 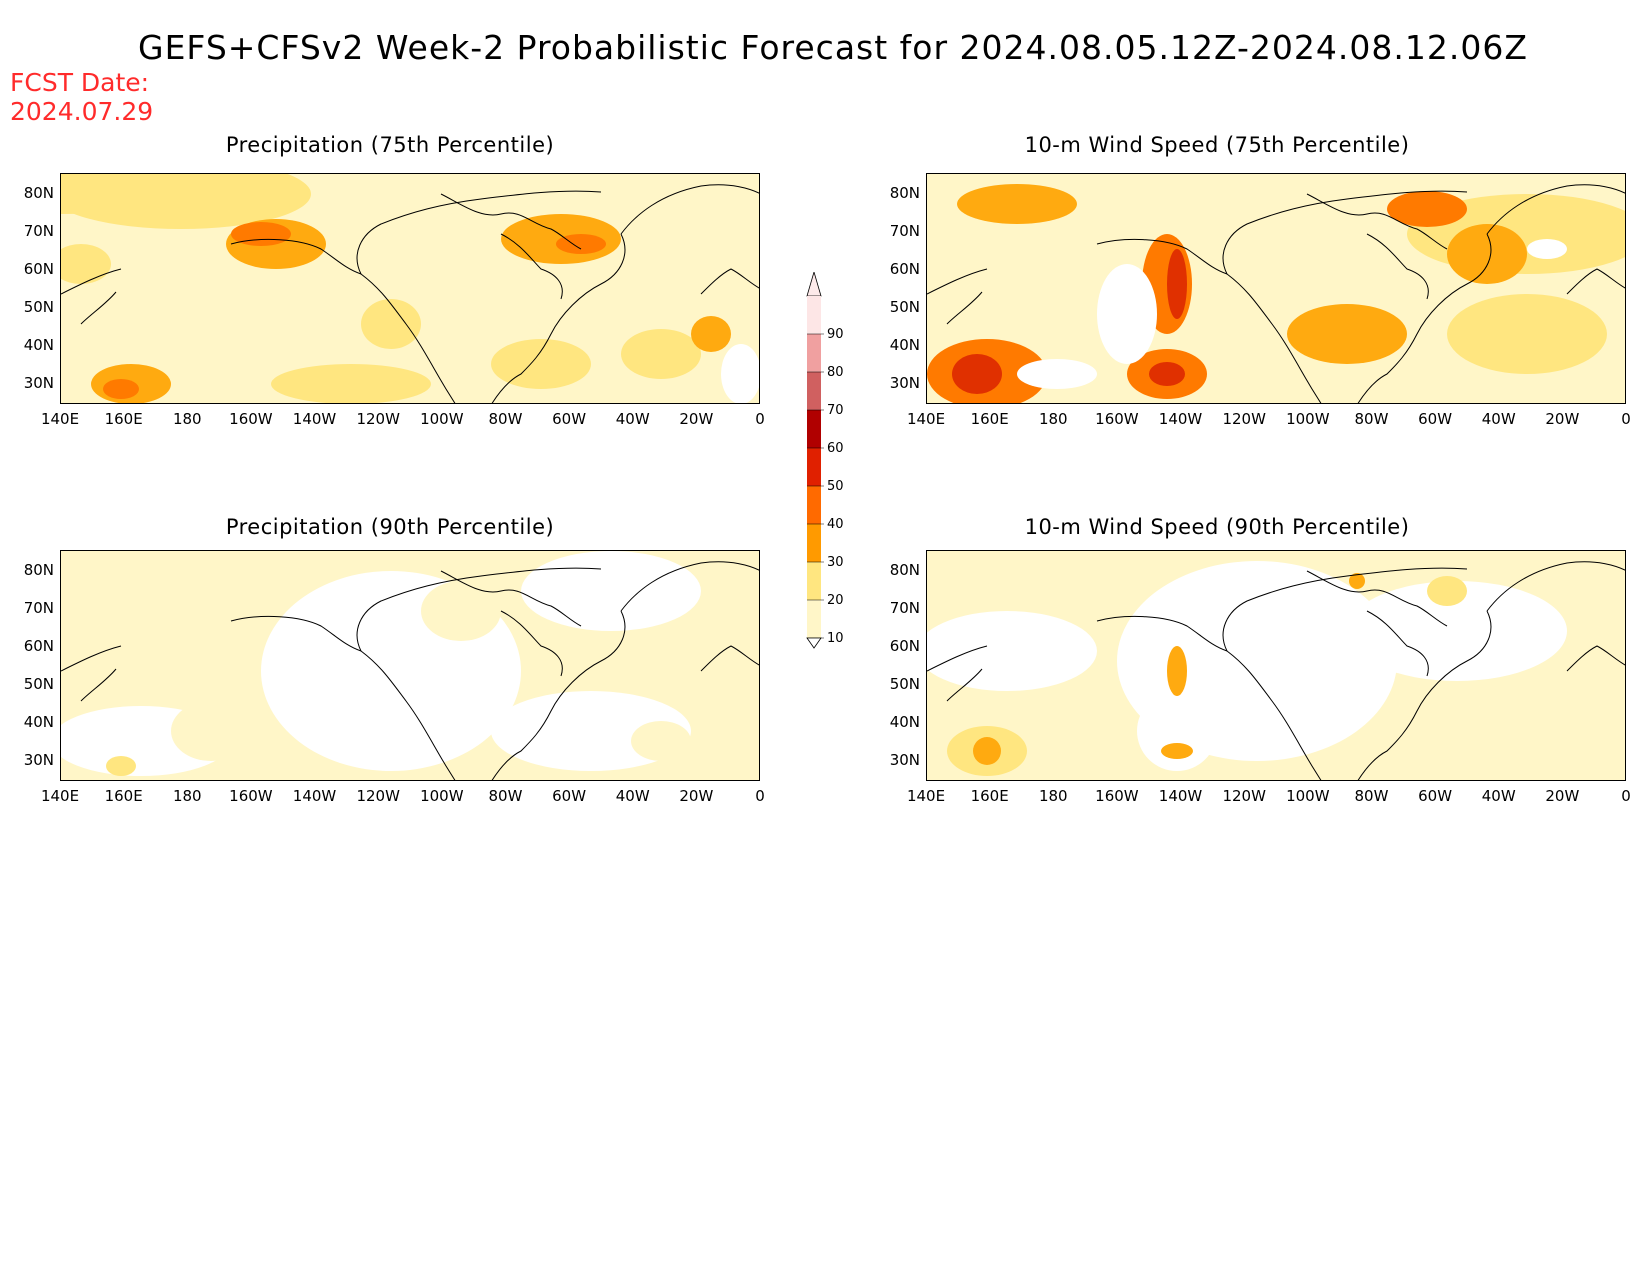 What do you see at coordinates (123, 796) in the screenshot?
I see `lon-label: 160E` at bounding box center [123, 796].